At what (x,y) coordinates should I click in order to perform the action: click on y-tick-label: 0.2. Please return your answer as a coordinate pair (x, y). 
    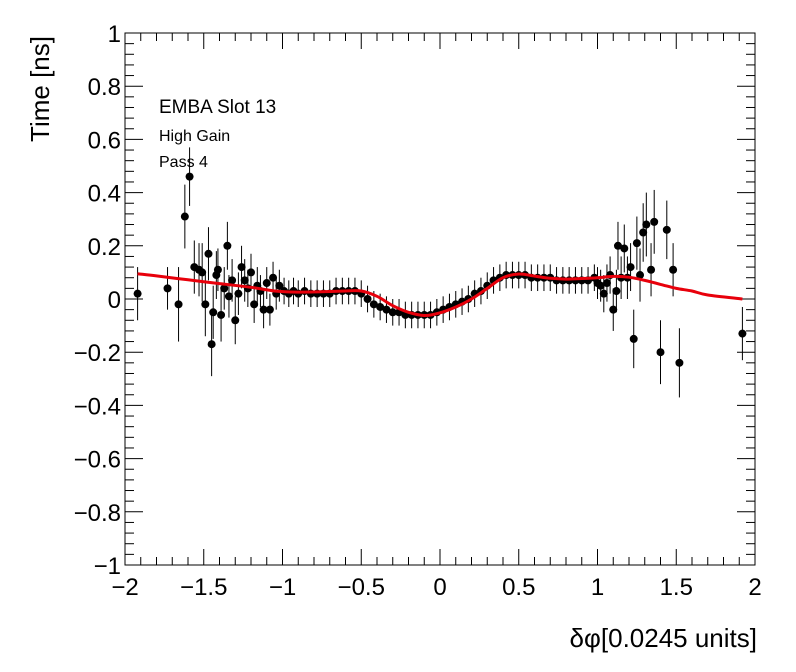
    Looking at the image, I should click on (104, 247).